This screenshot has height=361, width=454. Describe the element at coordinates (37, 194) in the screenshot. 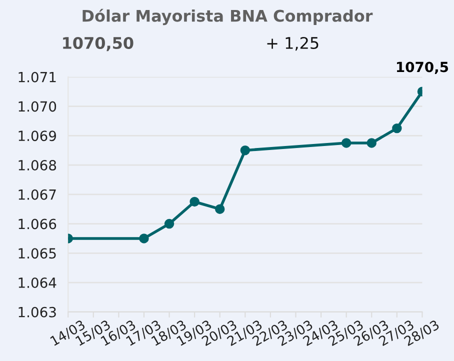

I see `y-tick-label: 1.067` at that location.